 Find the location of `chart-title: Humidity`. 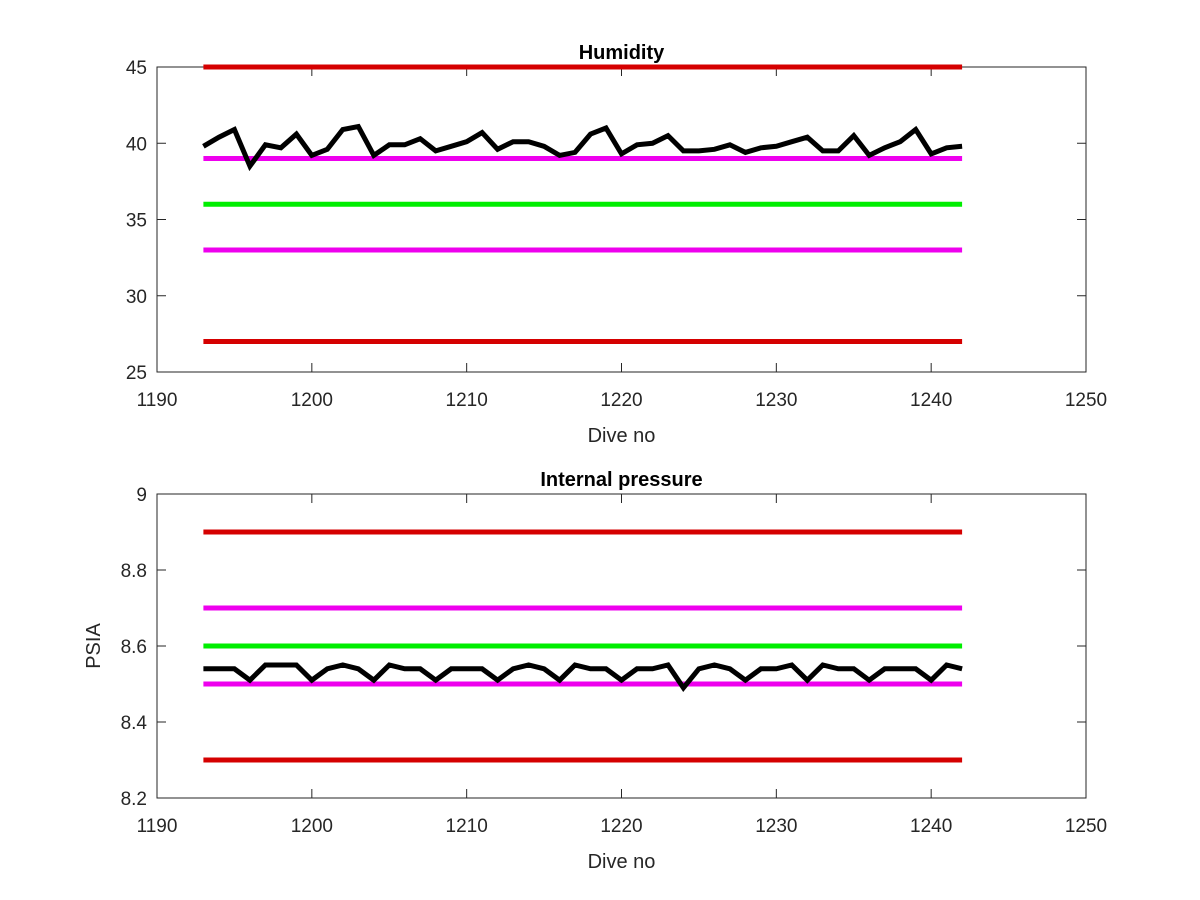

chart-title: Humidity is located at coordinates (622, 53).